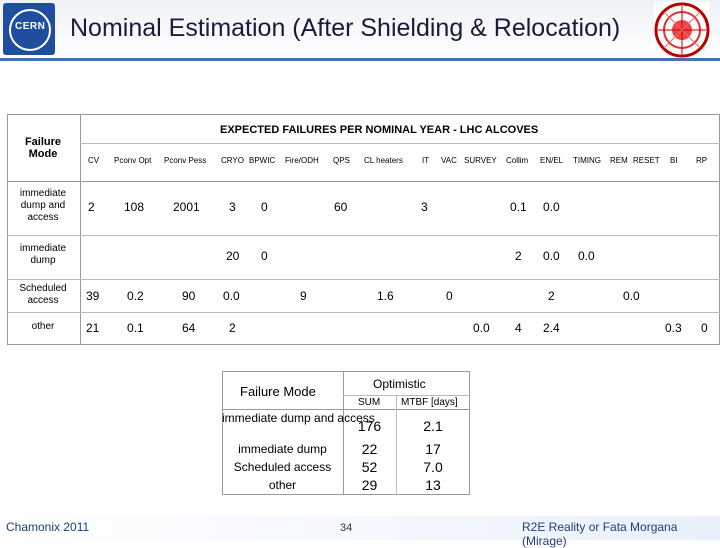 The width and height of the screenshot is (720, 548). What do you see at coordinates (682, 30) in the screenshot?
I see `collision-event-image` at bounding box center [682, 30].